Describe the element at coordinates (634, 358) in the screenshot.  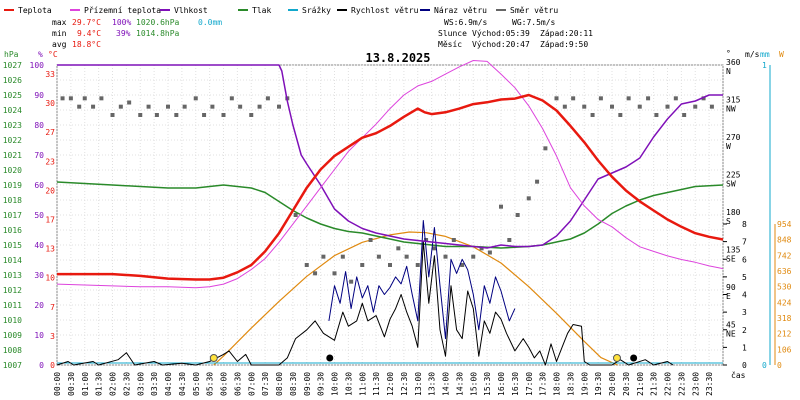
I see `moonrise-marker` at that location.